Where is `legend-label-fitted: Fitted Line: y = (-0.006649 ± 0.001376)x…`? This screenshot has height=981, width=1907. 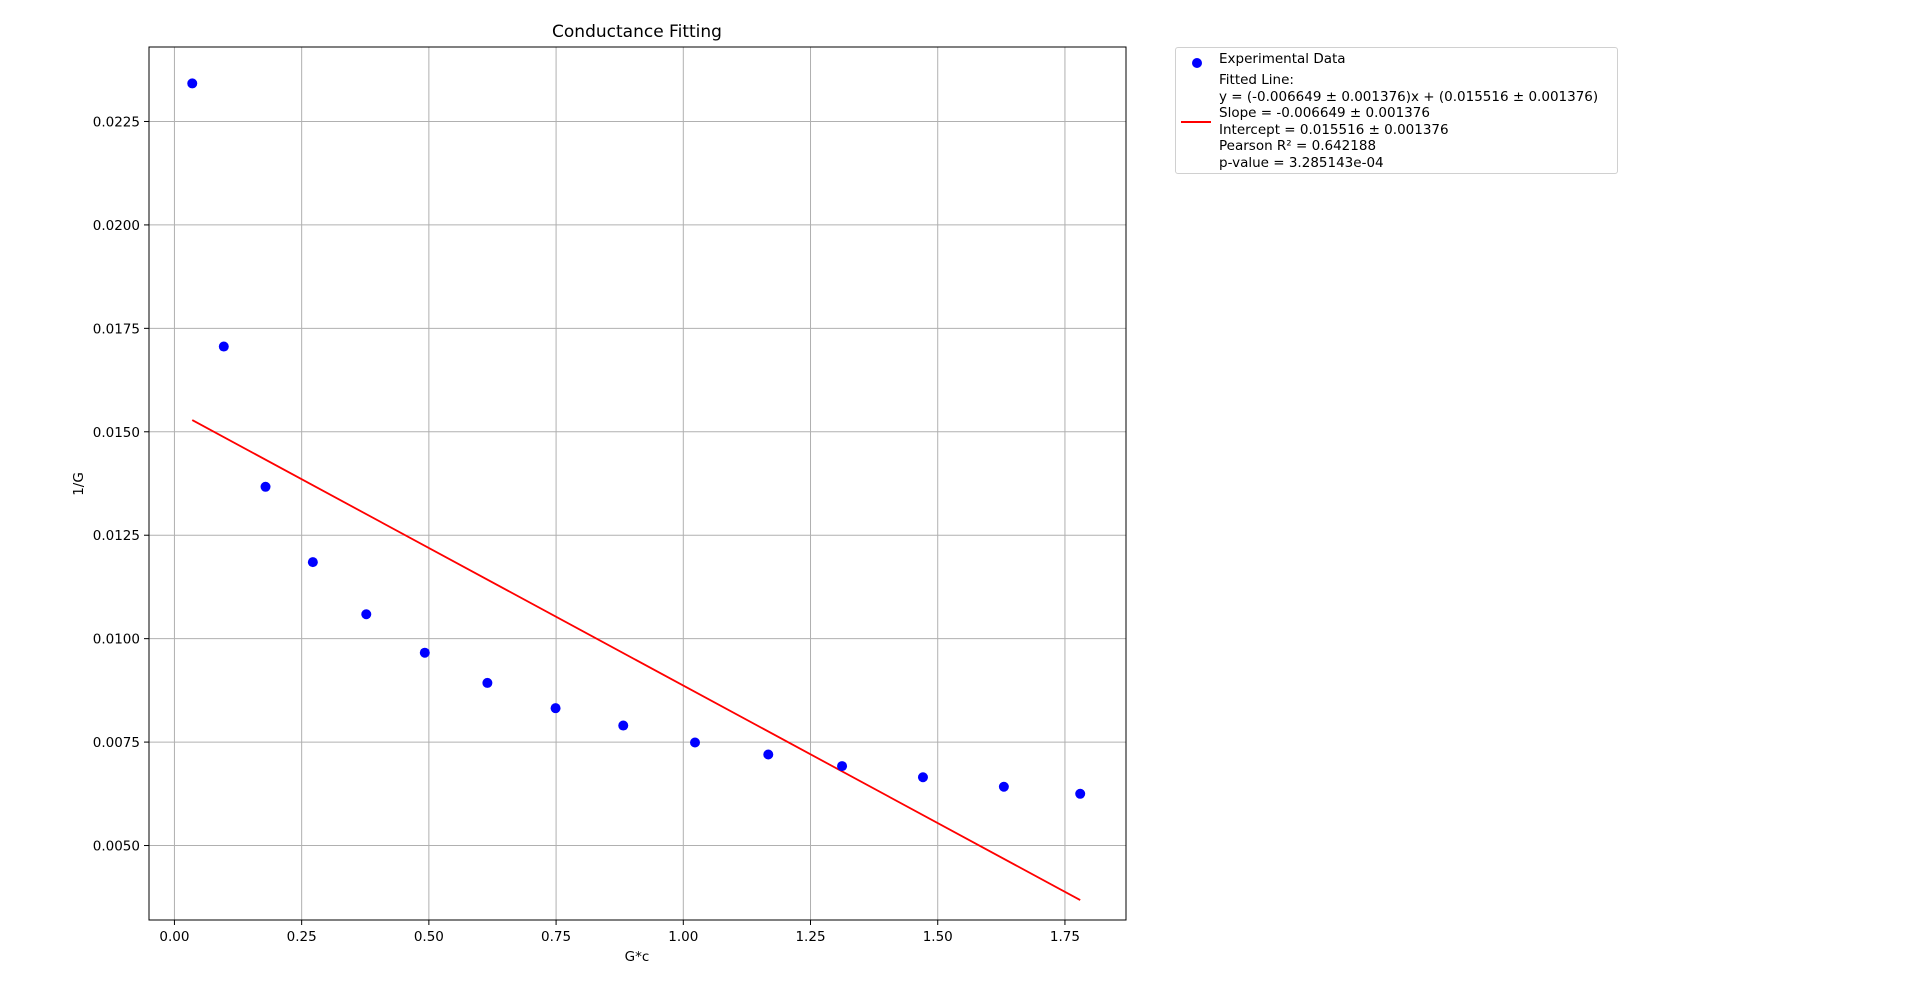 legend-label-fitted: Fitted Line: y = (-0.006649 ± 0.001376)x… is located at coordinates (1409, 121).